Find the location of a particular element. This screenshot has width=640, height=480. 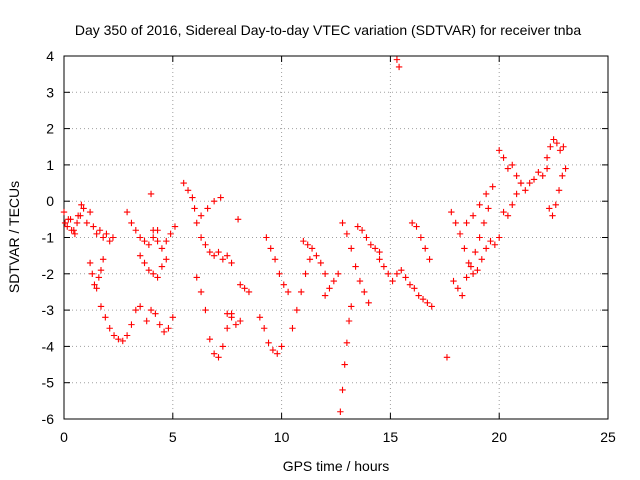

series-arc-x is located at coordinates (405, 283).